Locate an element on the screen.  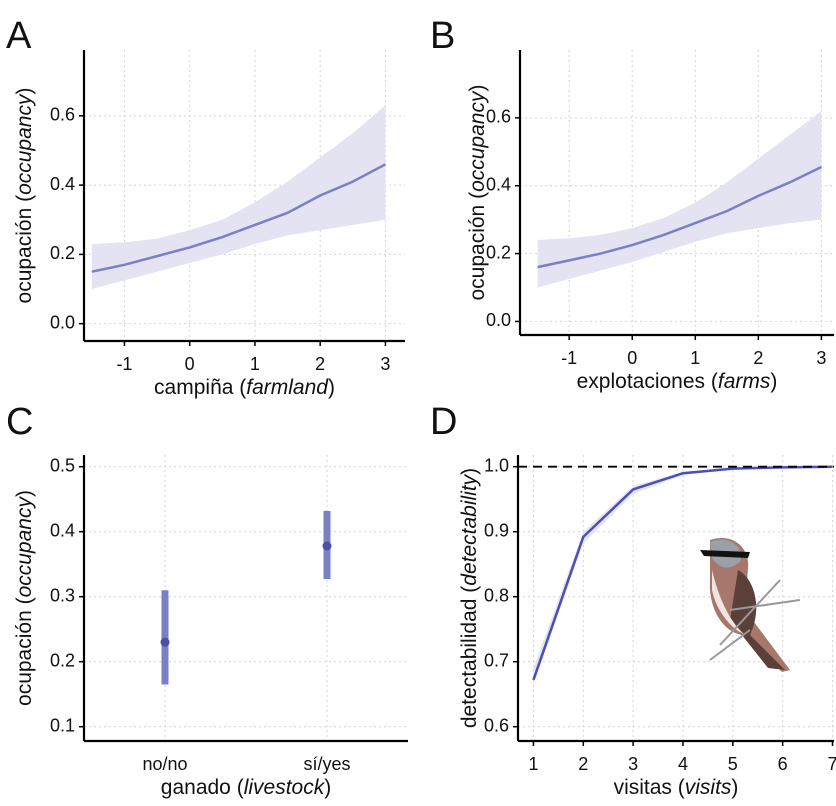
x-tick-label: 5 is located at coordinates (733, 764).